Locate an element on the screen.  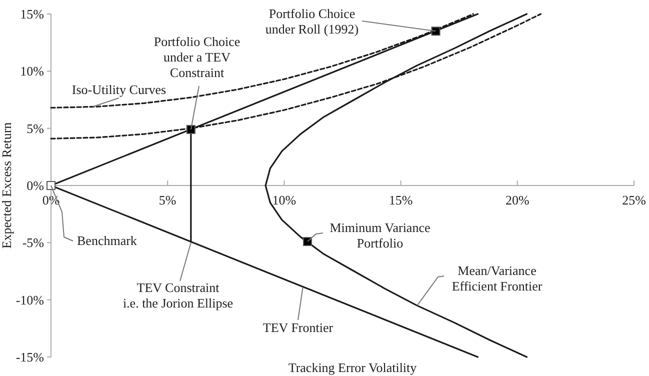
annotation: Benchmark is located at coordinates (107, 240).